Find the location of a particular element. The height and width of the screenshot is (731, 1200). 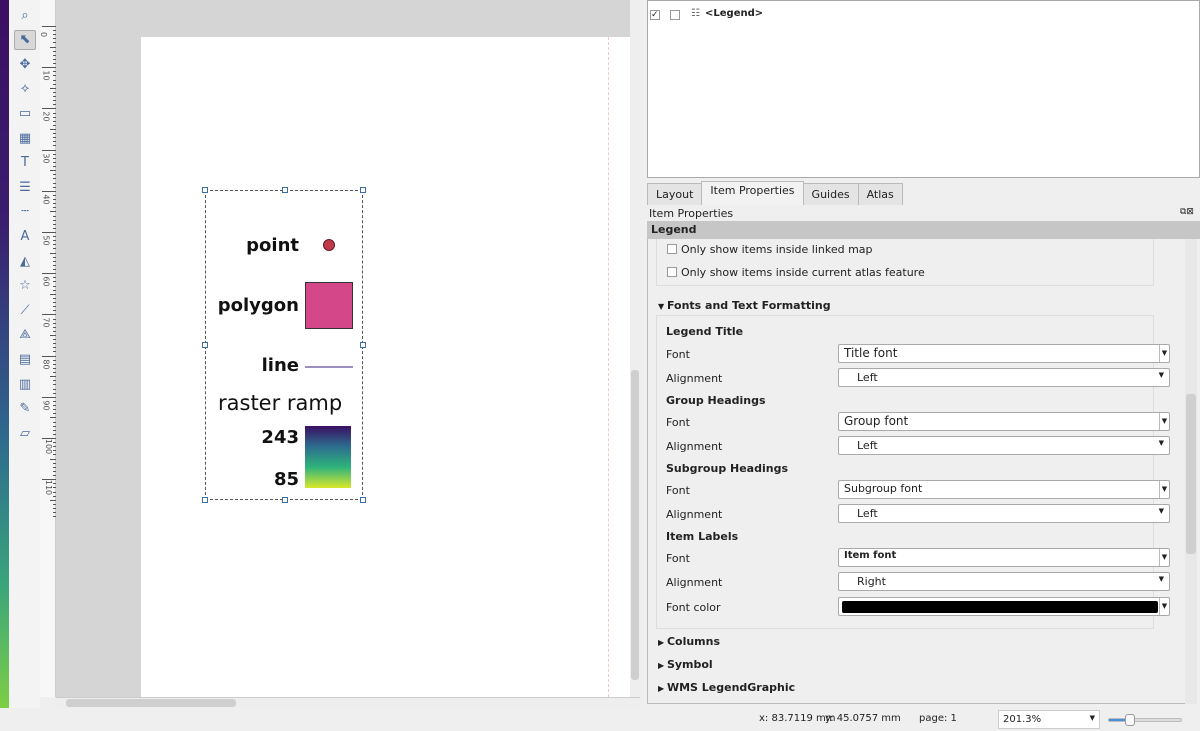

item-labels-heading: Item Labels is located at coordinates (702, 536).